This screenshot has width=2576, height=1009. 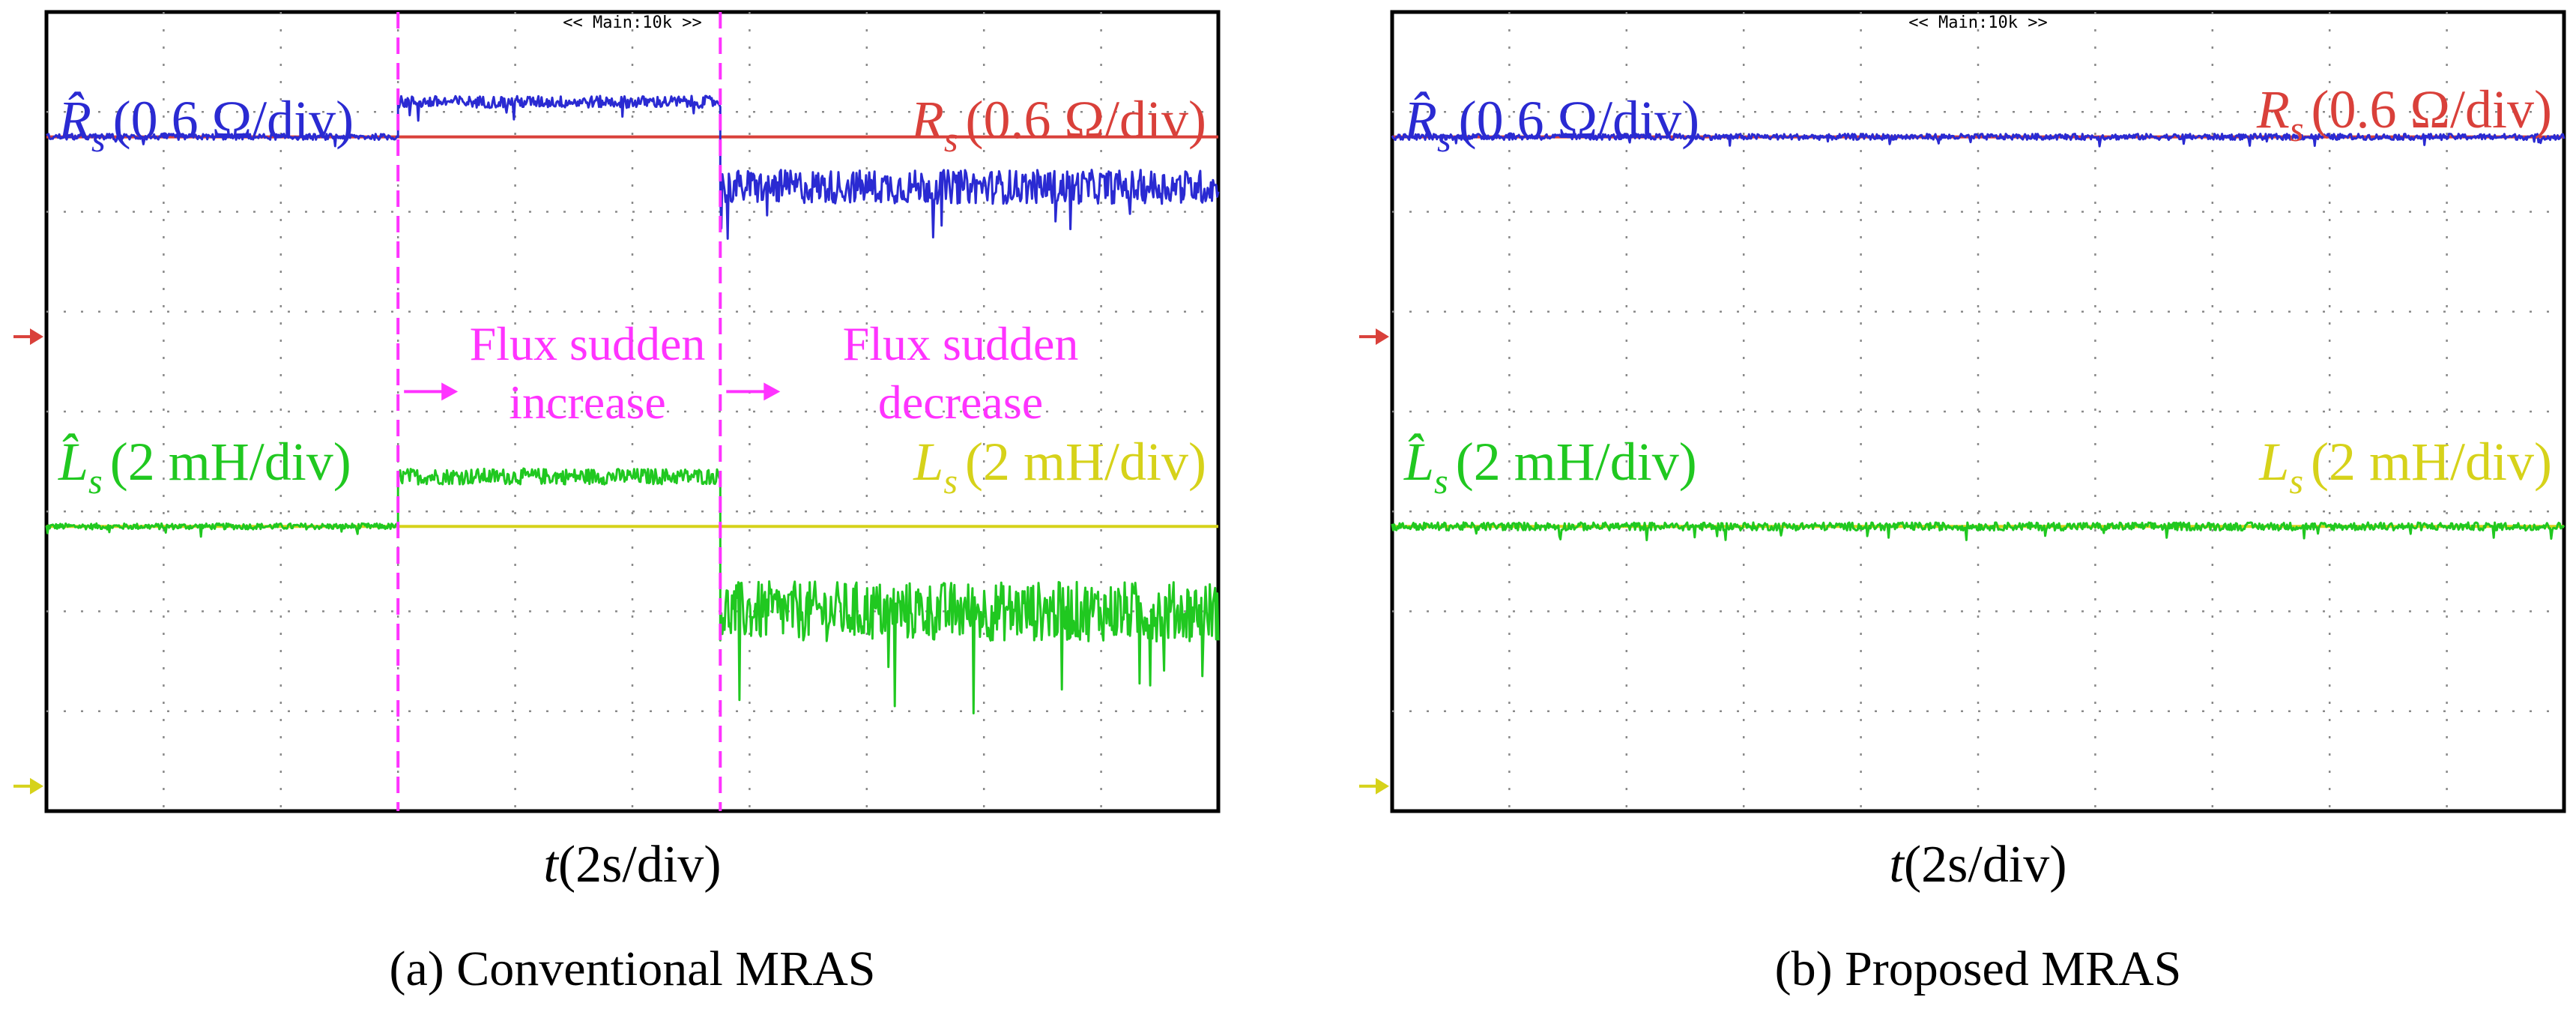 I want to click on xlabel-b: t(2s/div), so click(x=1977, y=865).